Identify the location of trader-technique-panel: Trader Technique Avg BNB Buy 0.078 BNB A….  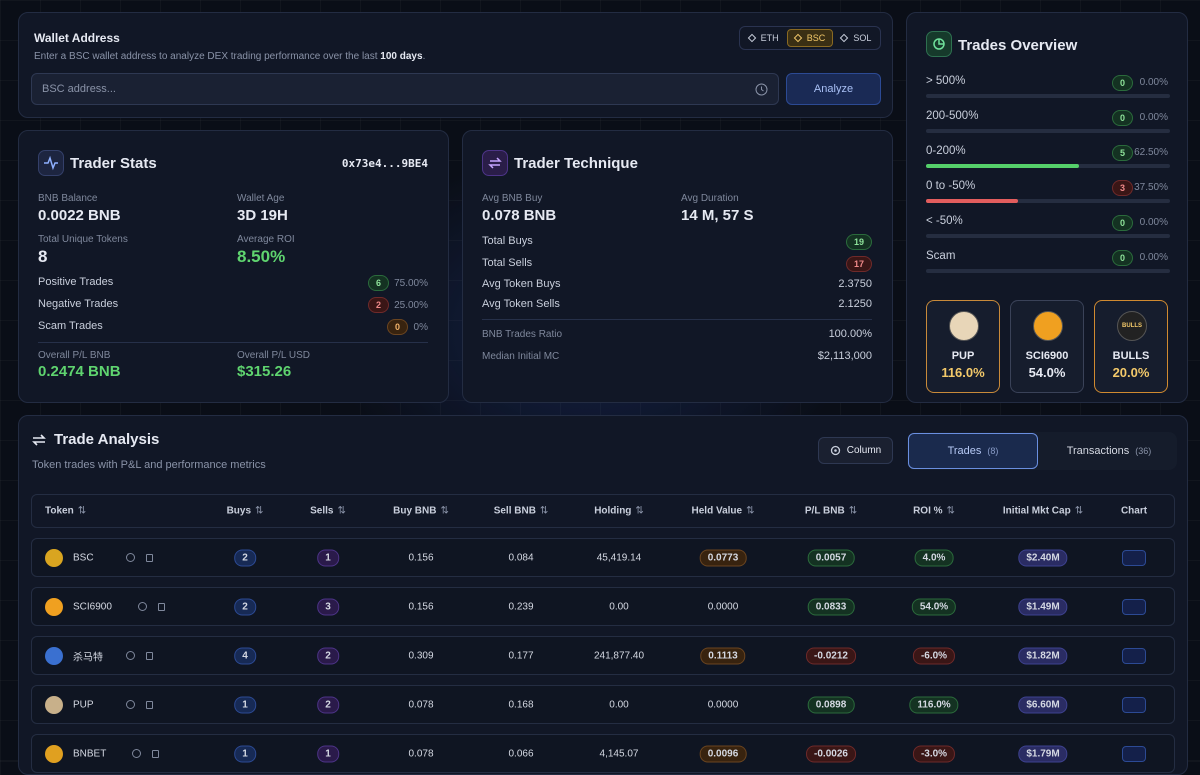
(677, 266).